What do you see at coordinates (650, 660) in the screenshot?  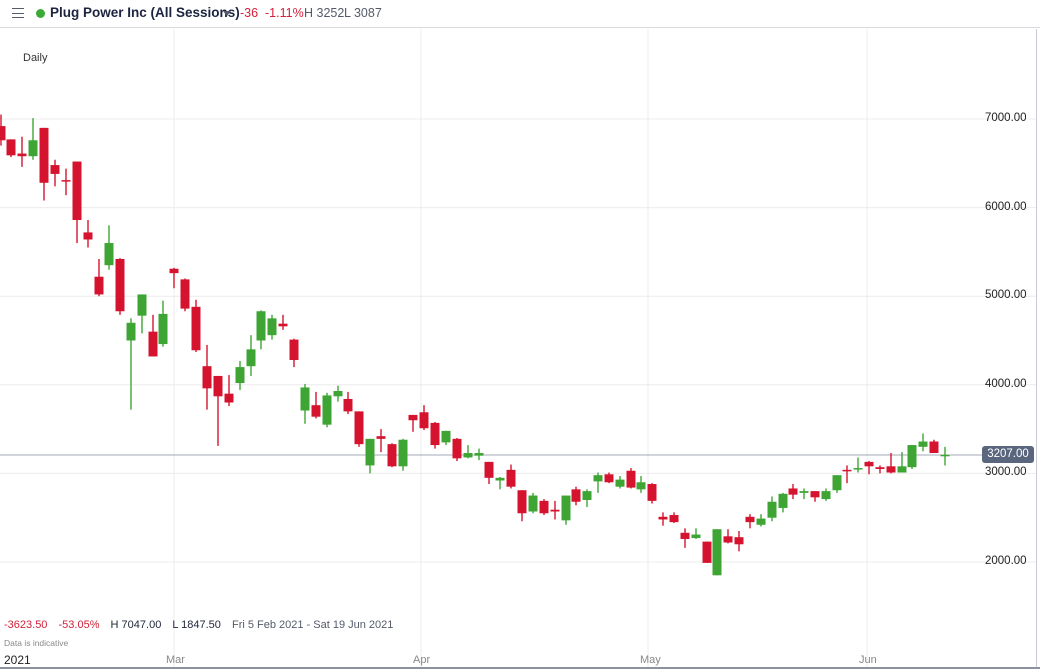 I see `x-axis-tick-label: May` at bounding box center [650, 660].